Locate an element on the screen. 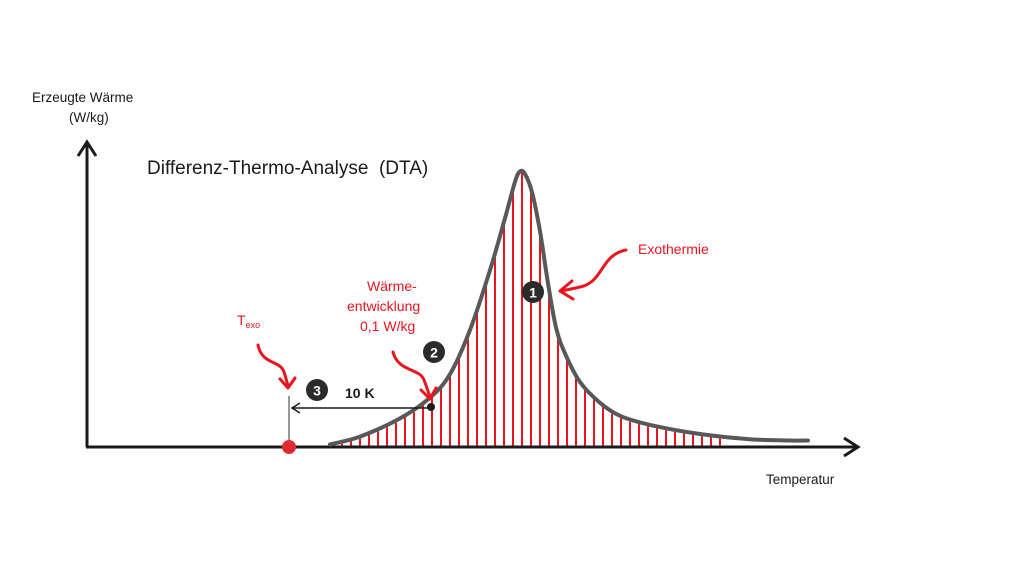  marker-3-label: 3 is located at coordinates (317, 391).